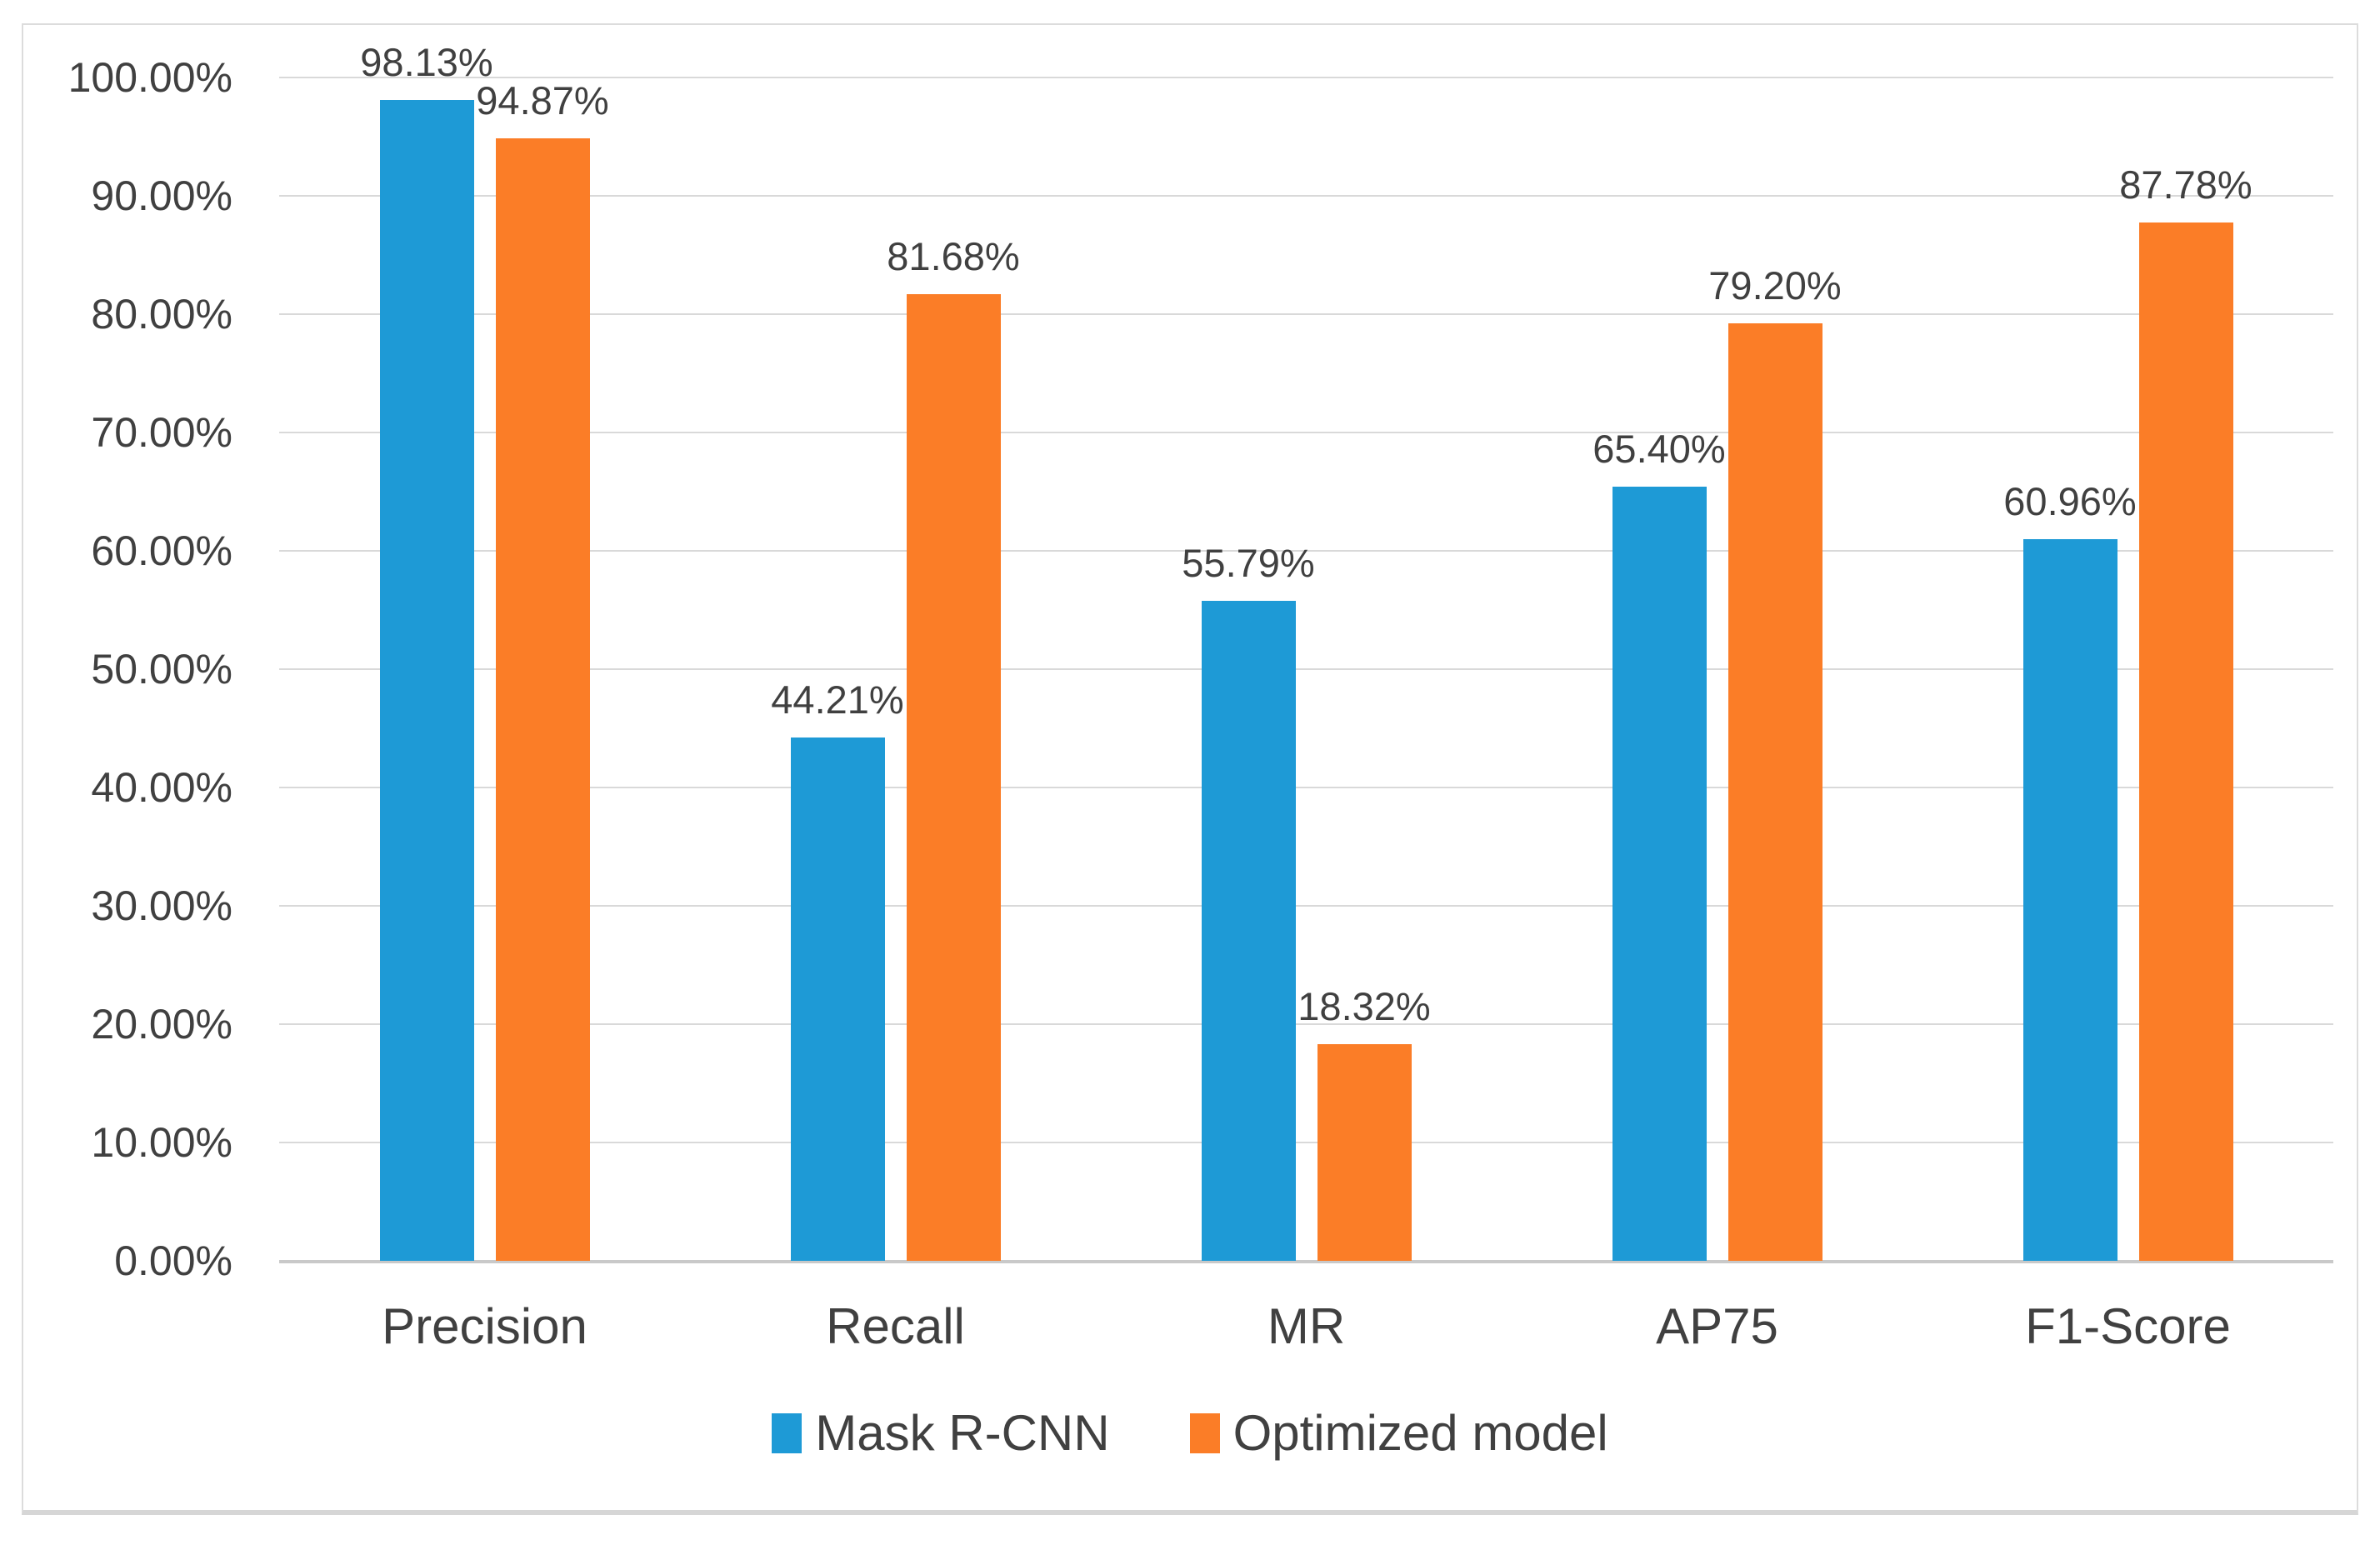  What do you see at coordinates (954, 749) in the screenshot?
I see `bar-optimized-model-recall: 81.68%` at bounding box center [954, 749].